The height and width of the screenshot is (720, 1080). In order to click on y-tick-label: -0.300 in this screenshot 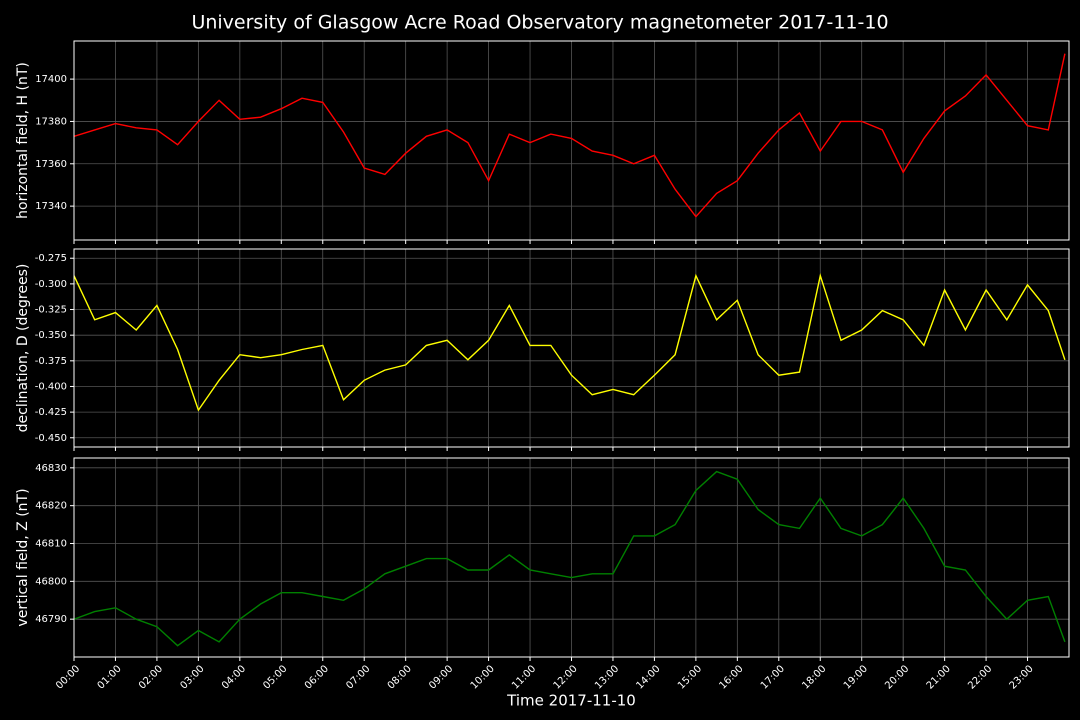, I will do `click(51, 284)`.